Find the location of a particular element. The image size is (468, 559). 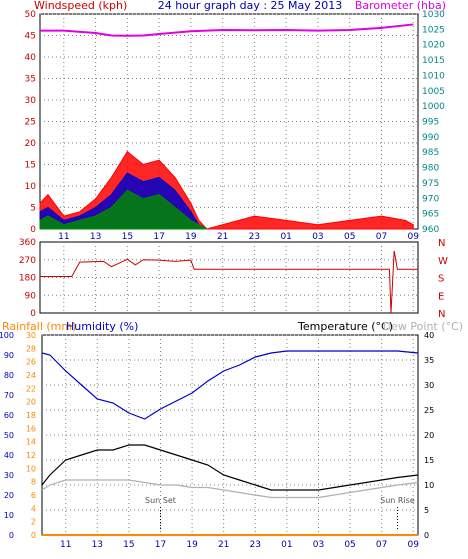

temperature-tick-label: 30 is located at coordinates (429, 385).